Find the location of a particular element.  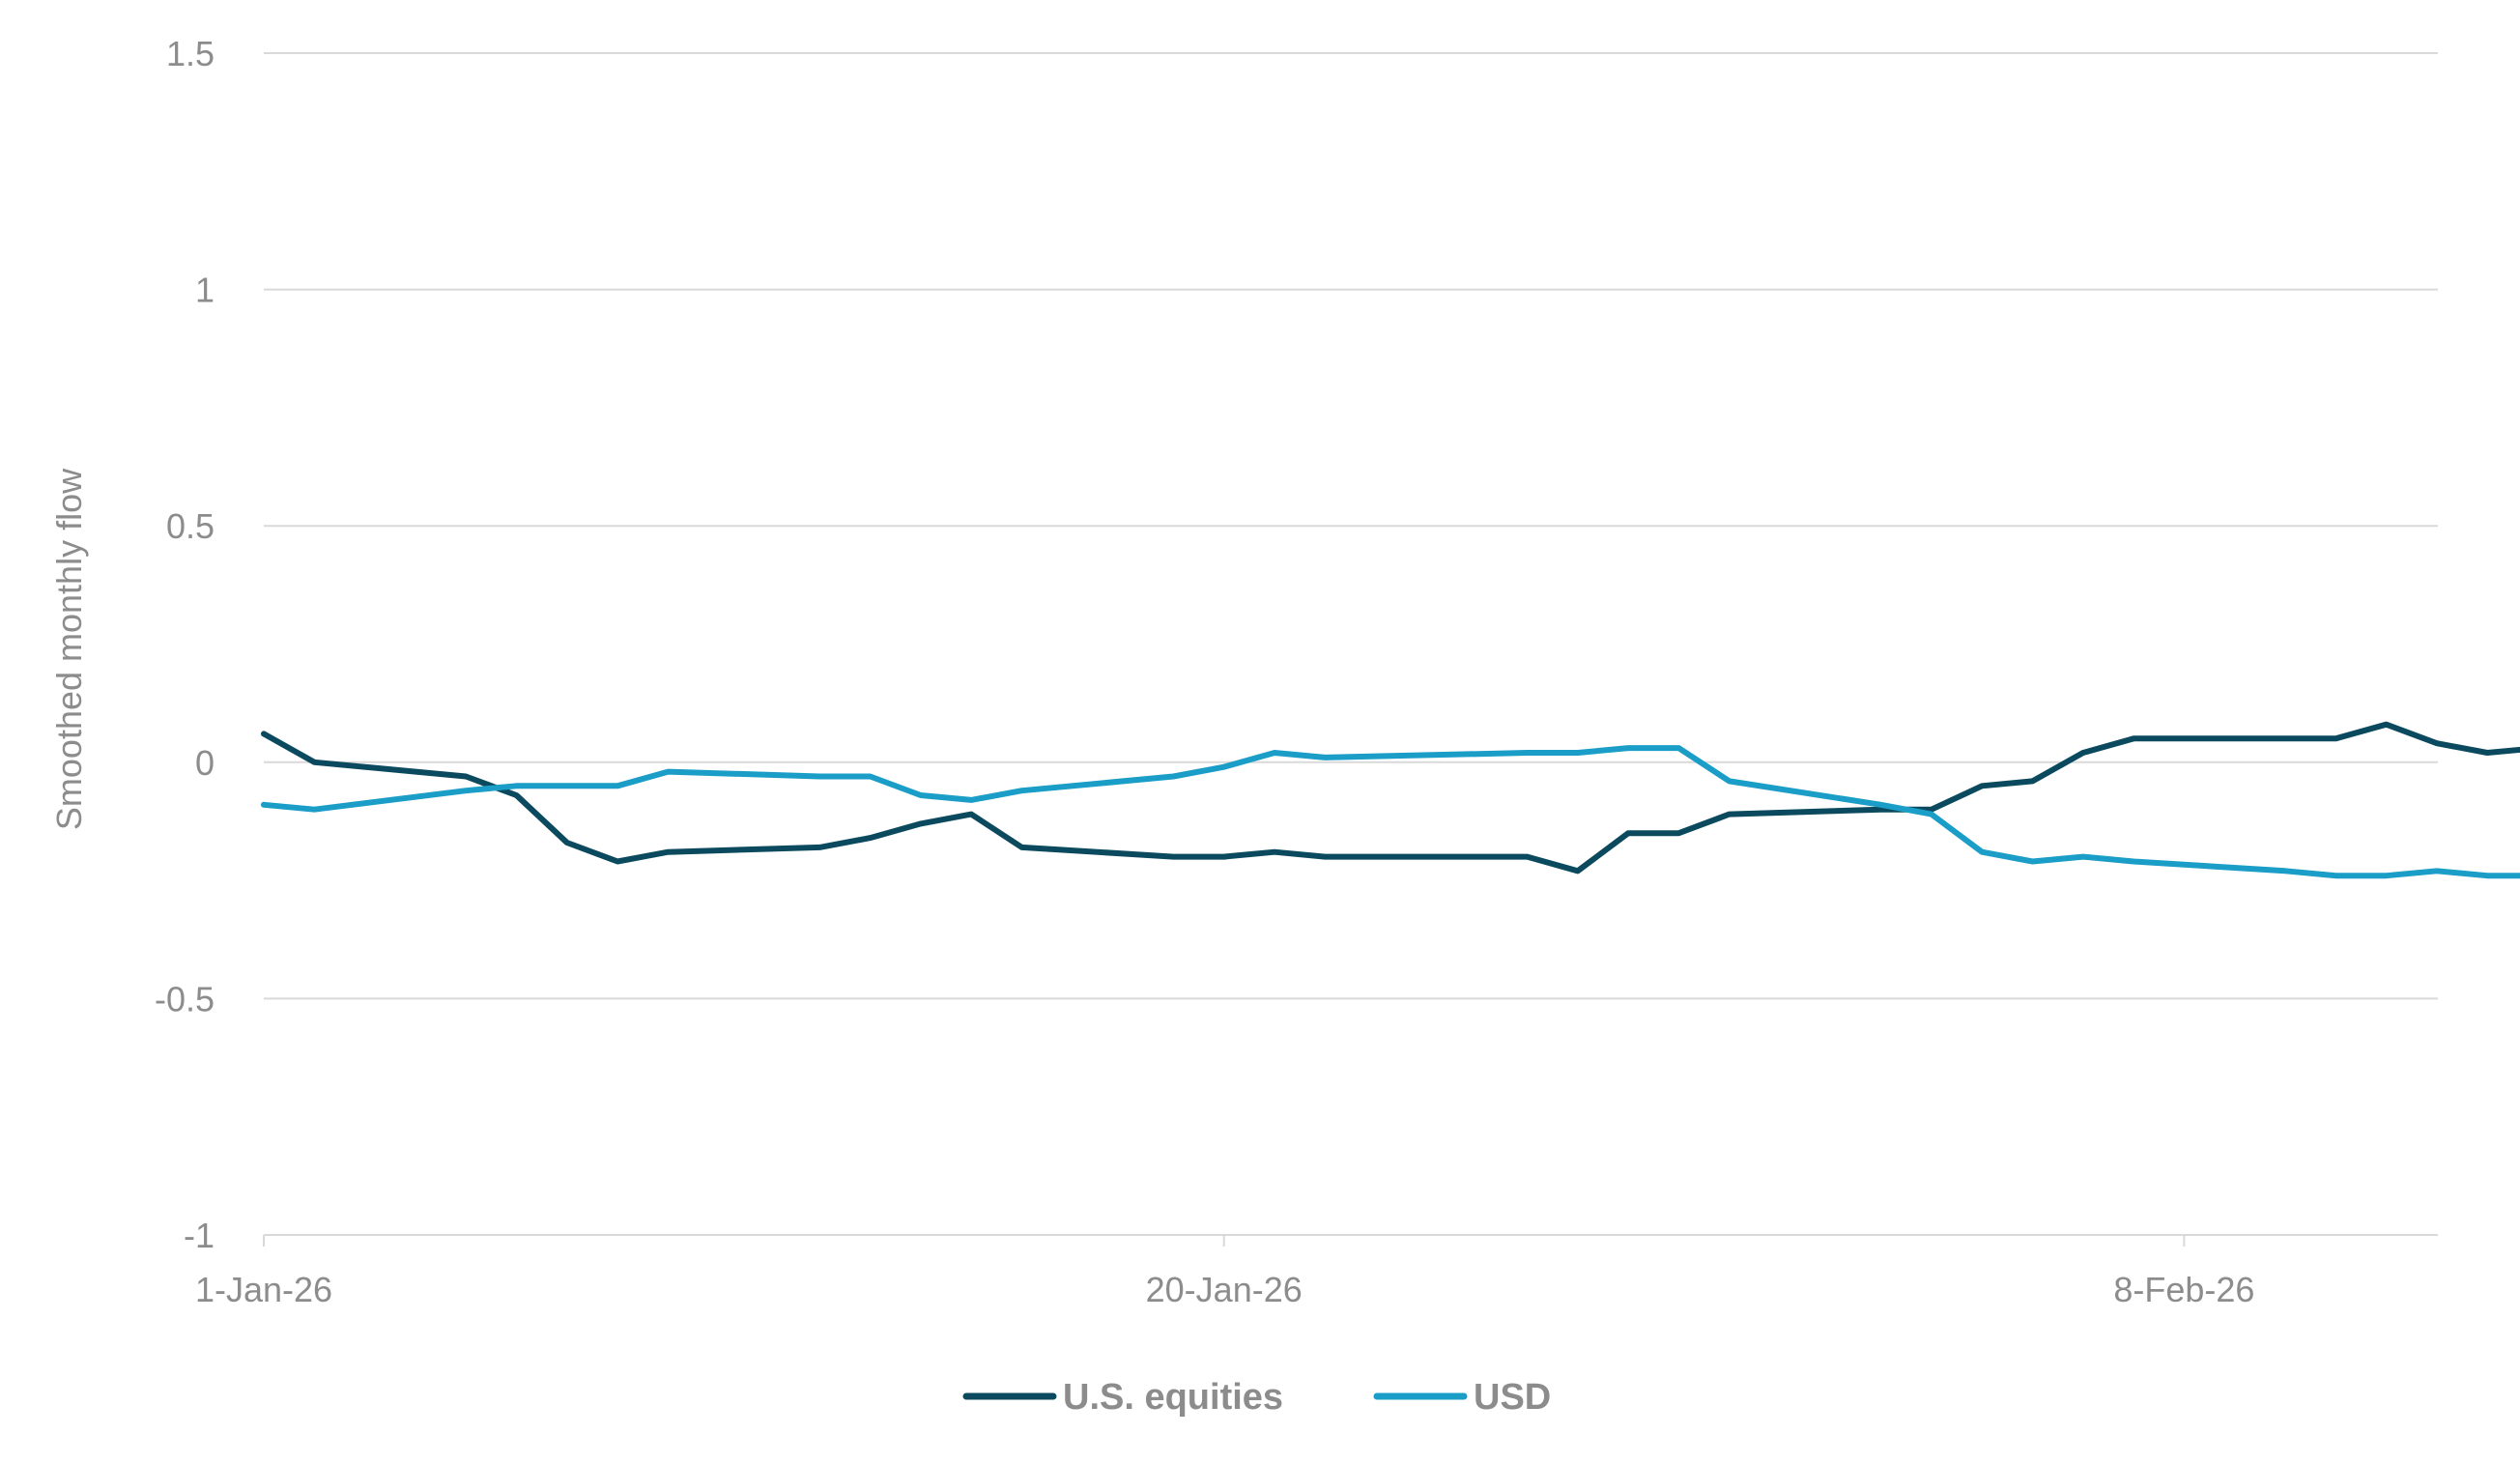

y-tick-label: 0 is located at coordinates (205, 763).